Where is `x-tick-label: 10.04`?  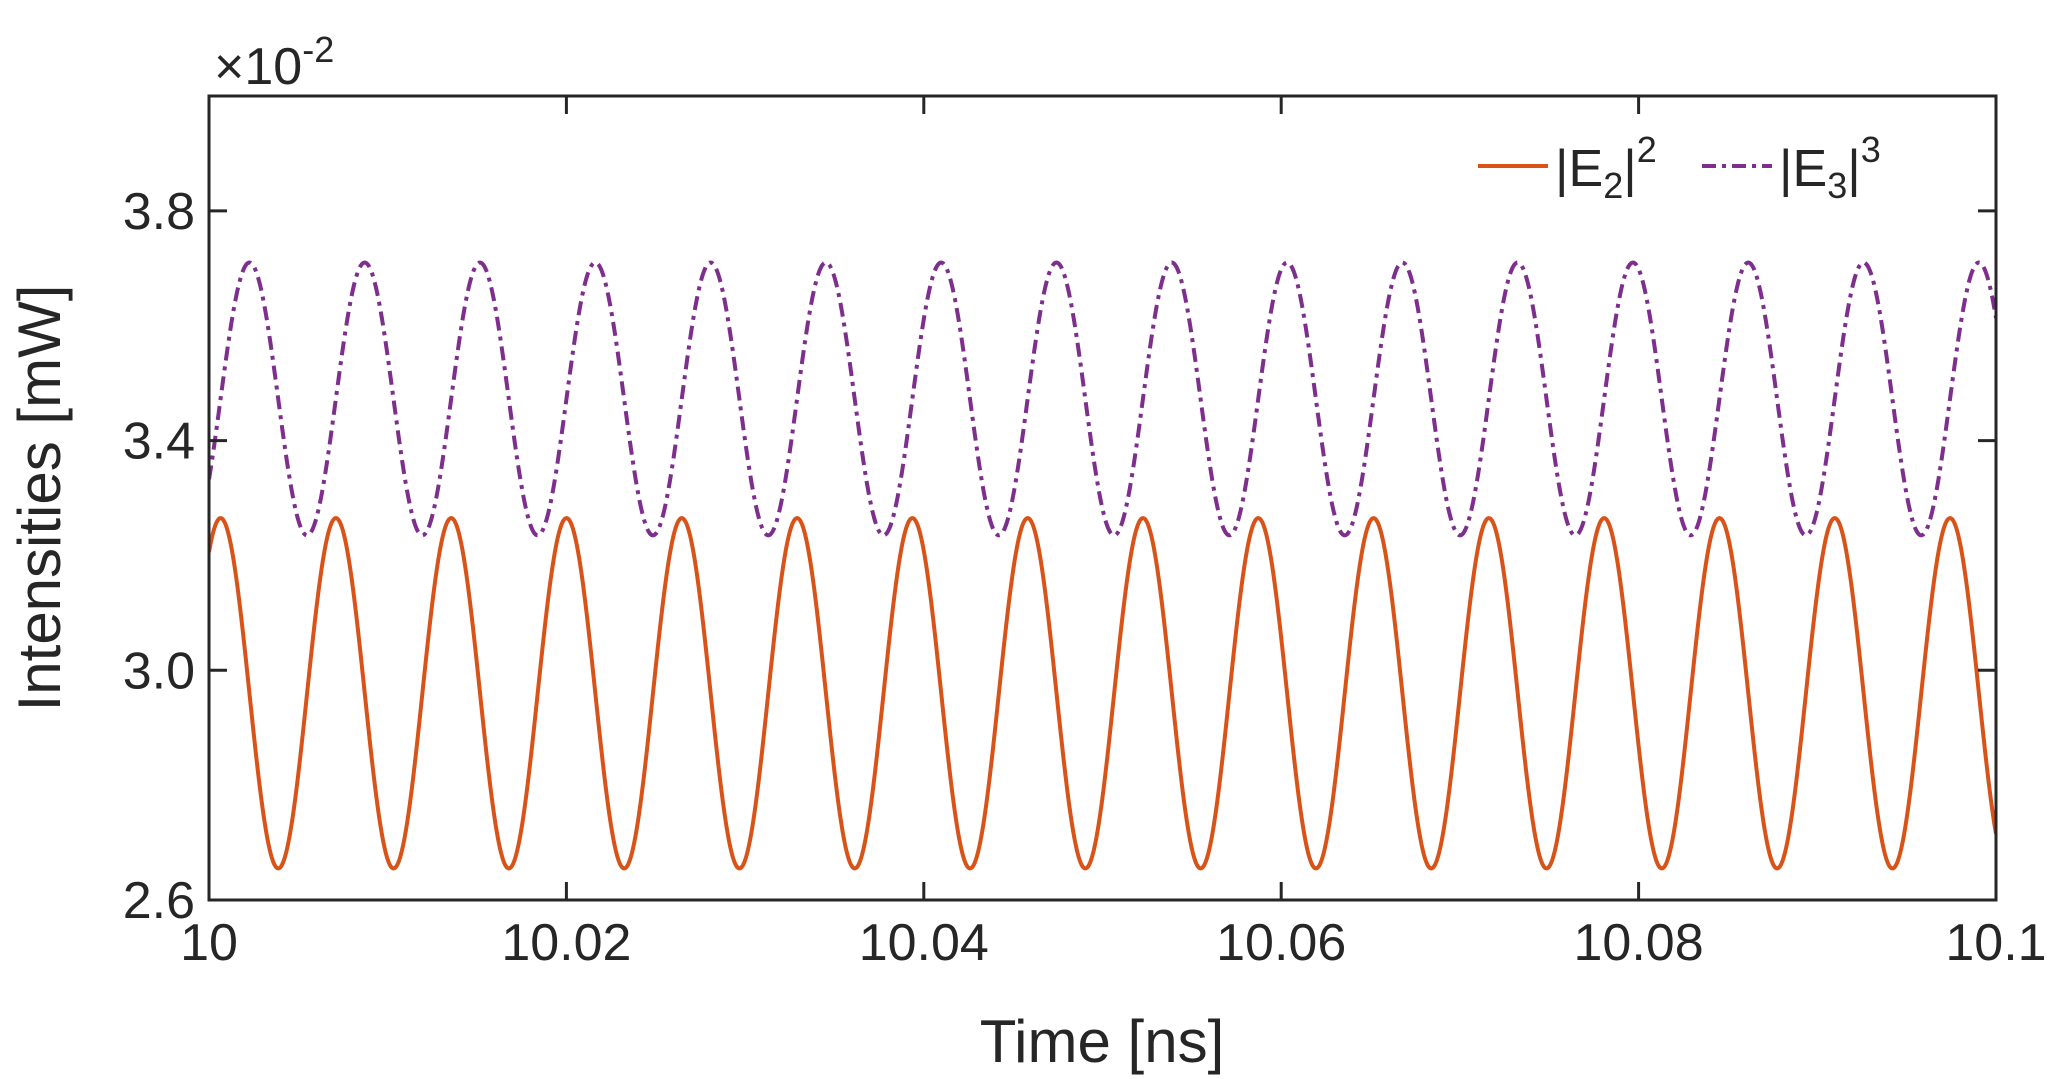
x-tick-label: 10.04 is located at coordinates (924, 943).